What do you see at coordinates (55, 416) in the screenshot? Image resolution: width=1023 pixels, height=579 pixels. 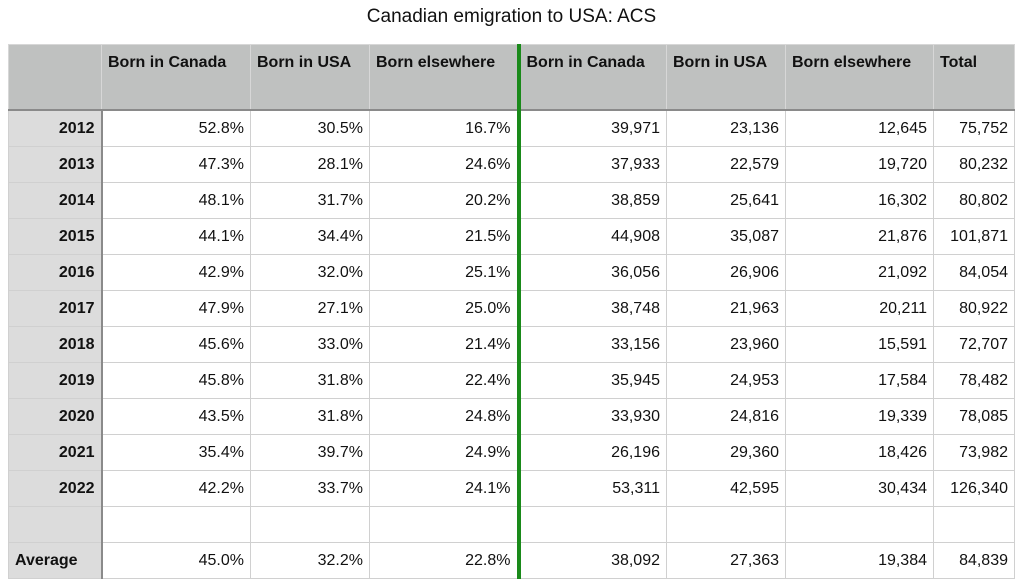 I see `row-label: 2020` at bounding box center [55, 416].